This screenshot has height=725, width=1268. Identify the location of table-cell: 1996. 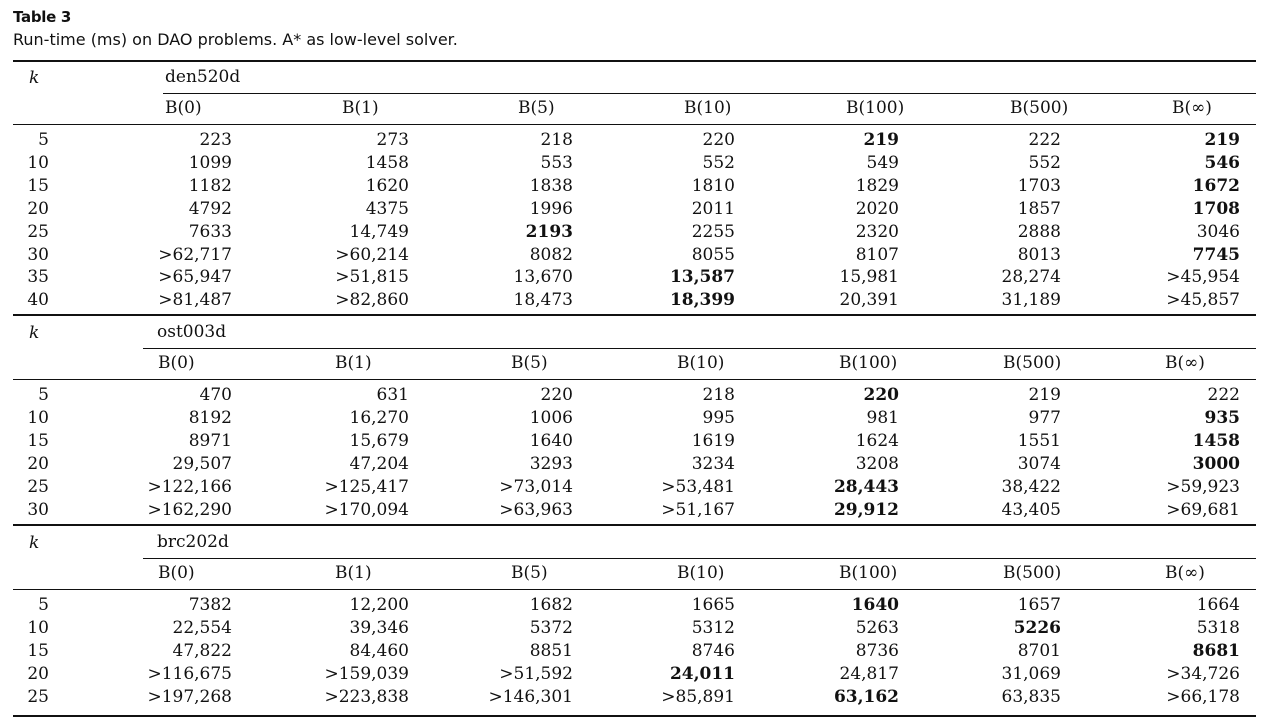
(551, 208).